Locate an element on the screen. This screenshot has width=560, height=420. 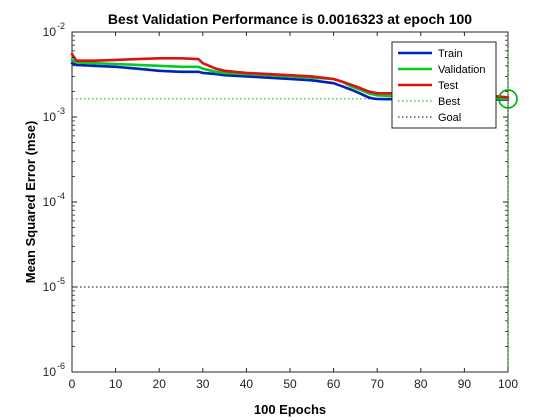
x-tick-label: 10 is located at coordinates (116, 384).